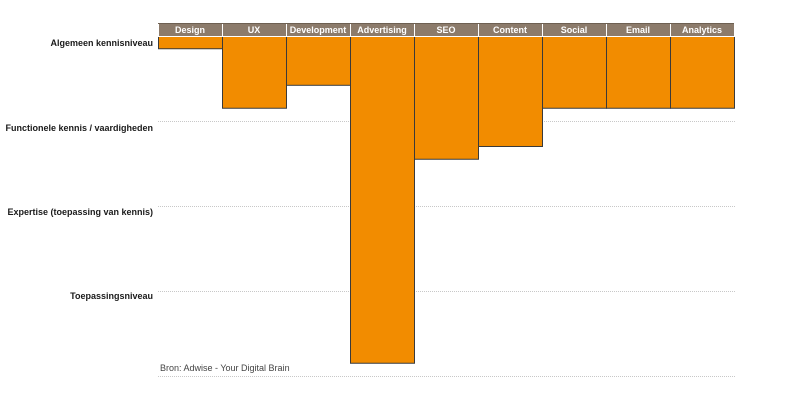 This screenshot has width=800, height=411. What do you see at coordinates (382, 199) in the screenshot?
I see `bar-advertising` at bounding box center [382, 199].